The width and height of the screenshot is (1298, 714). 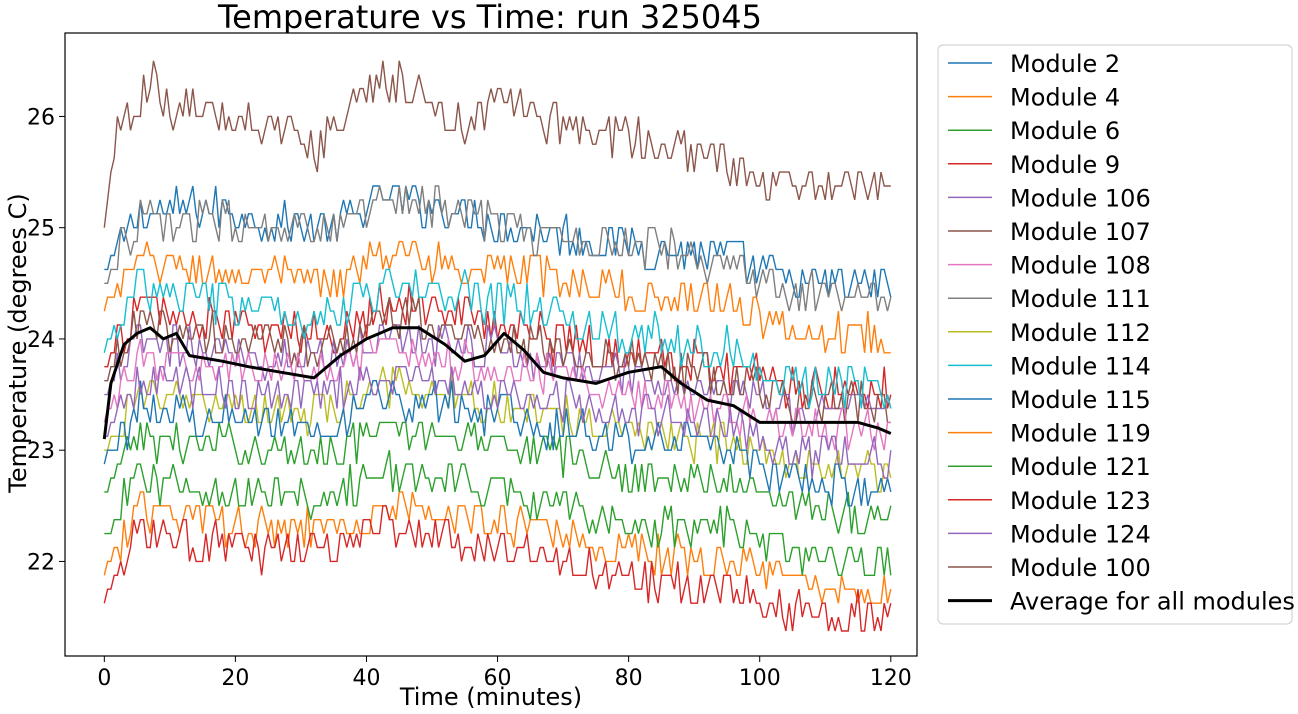 I want to click on y-tick-label: 24, so click(x=41, y=340).